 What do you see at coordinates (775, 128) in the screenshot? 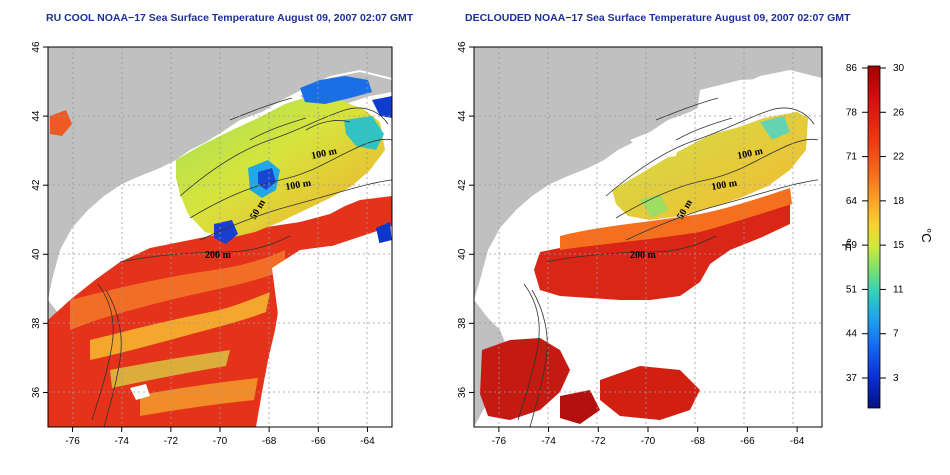
I see `shelf-cyan-patch` at bounding box center [775, 128].